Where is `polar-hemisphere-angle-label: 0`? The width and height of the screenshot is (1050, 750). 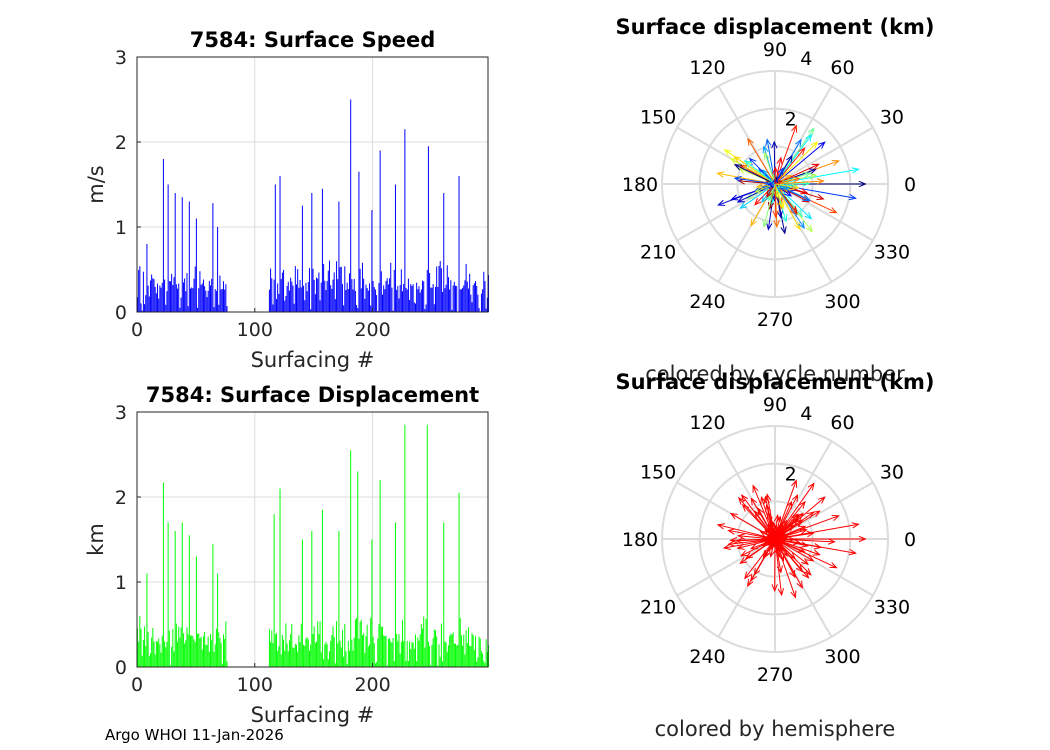 polar-hemisphere-angle-label: 0 is located at coordinates (910, 540).